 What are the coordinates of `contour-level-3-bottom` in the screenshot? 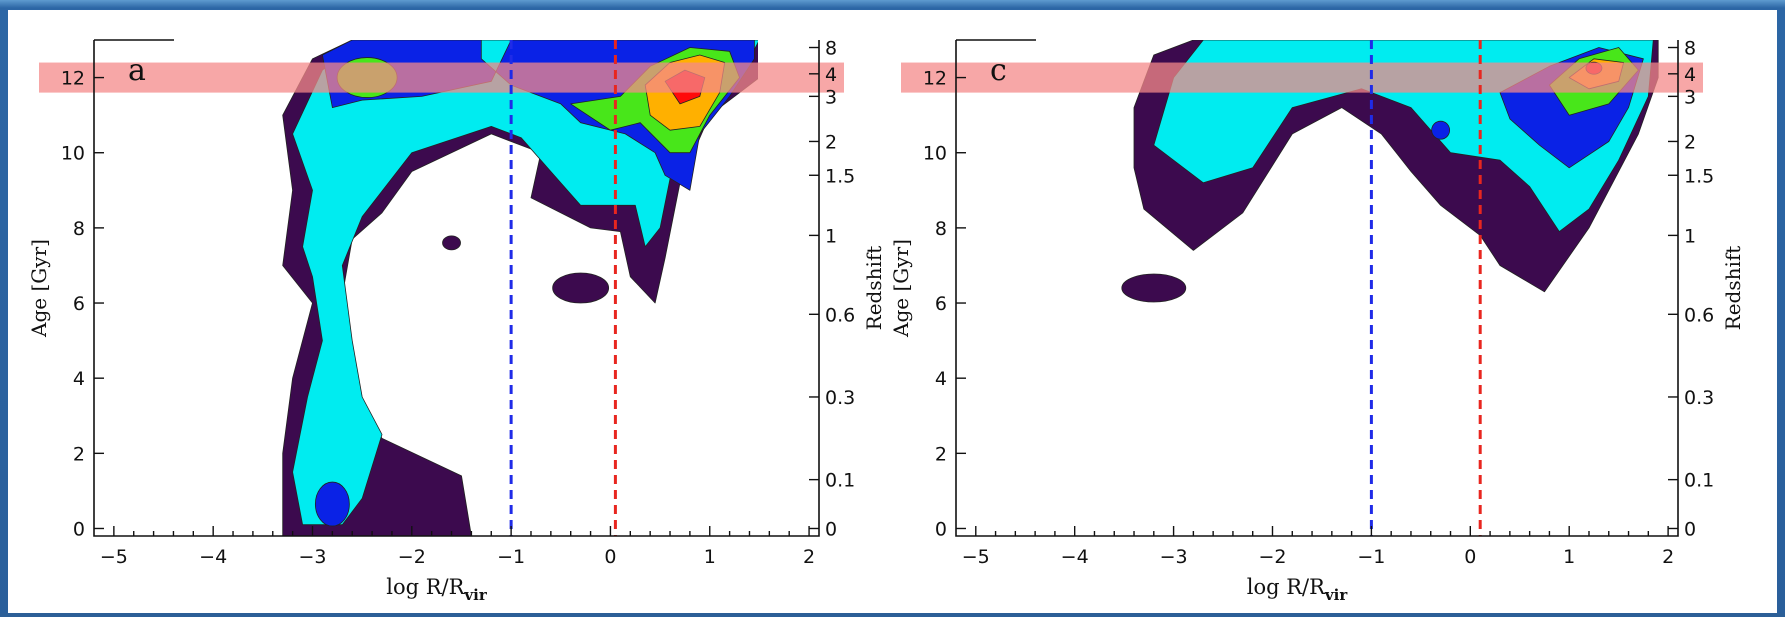 It's located at (332, 504).